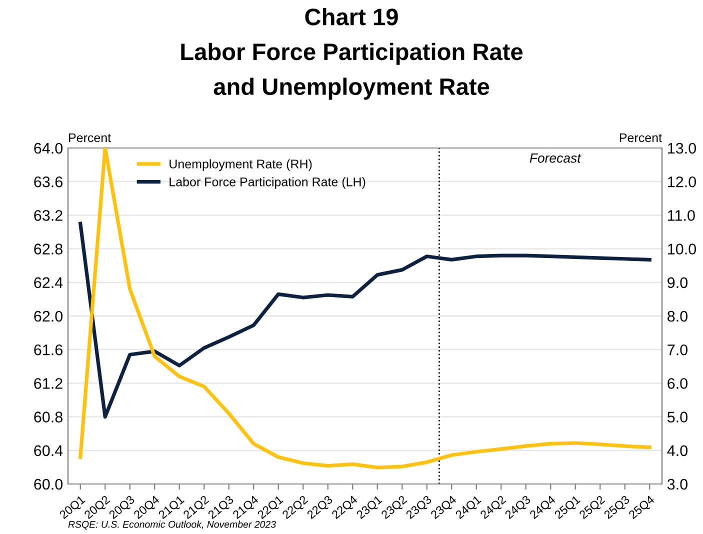  I want to click on y-tick-label: 63.2, so click(48, 215).